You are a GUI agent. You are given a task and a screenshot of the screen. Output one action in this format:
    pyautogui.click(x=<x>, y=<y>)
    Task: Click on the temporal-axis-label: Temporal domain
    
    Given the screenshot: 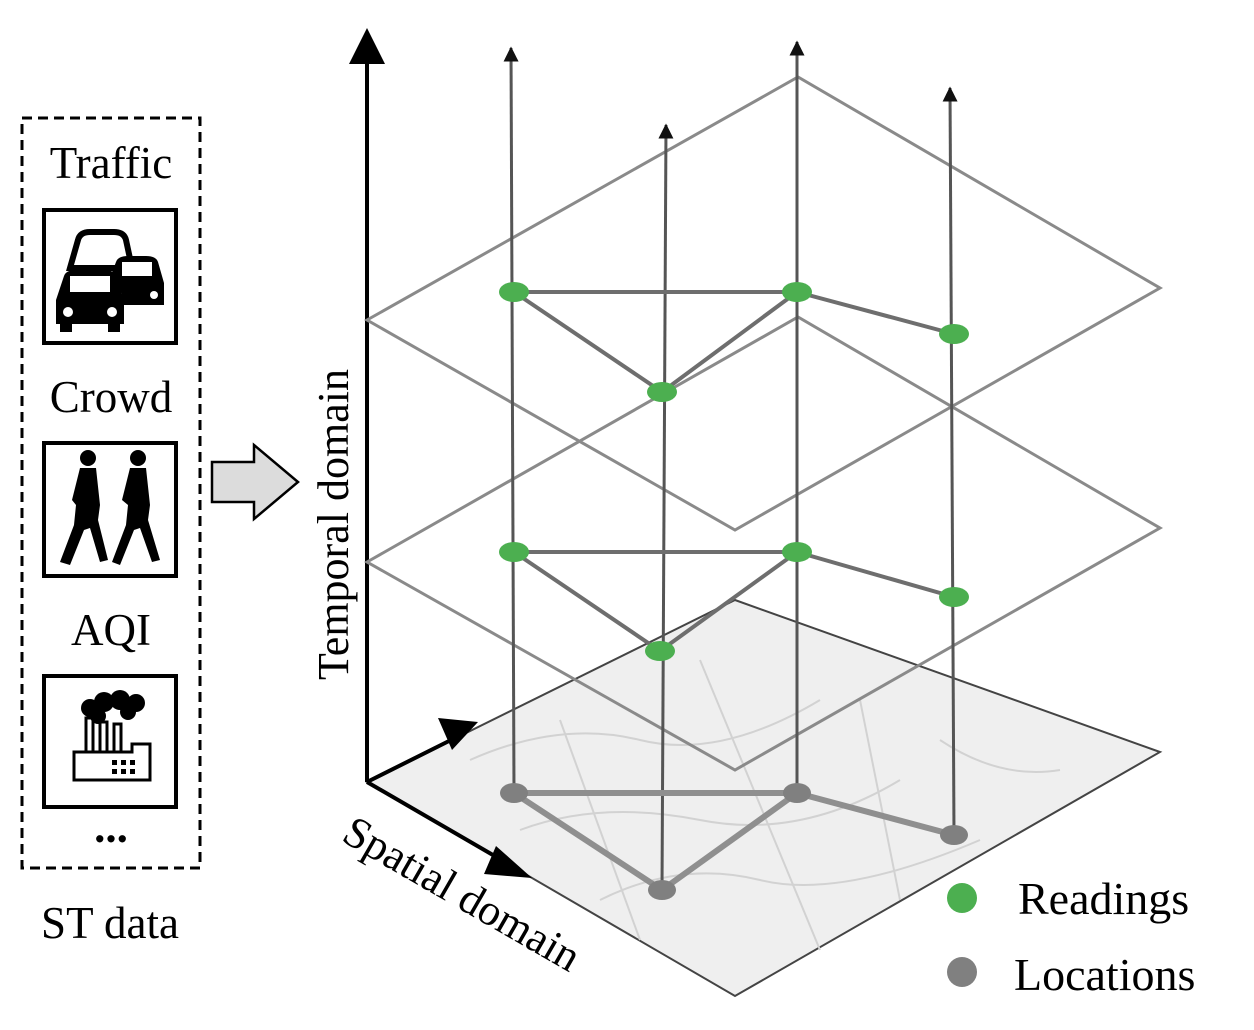 What is the action you would take?
    pyautogui.click(x=333, y=524)
    